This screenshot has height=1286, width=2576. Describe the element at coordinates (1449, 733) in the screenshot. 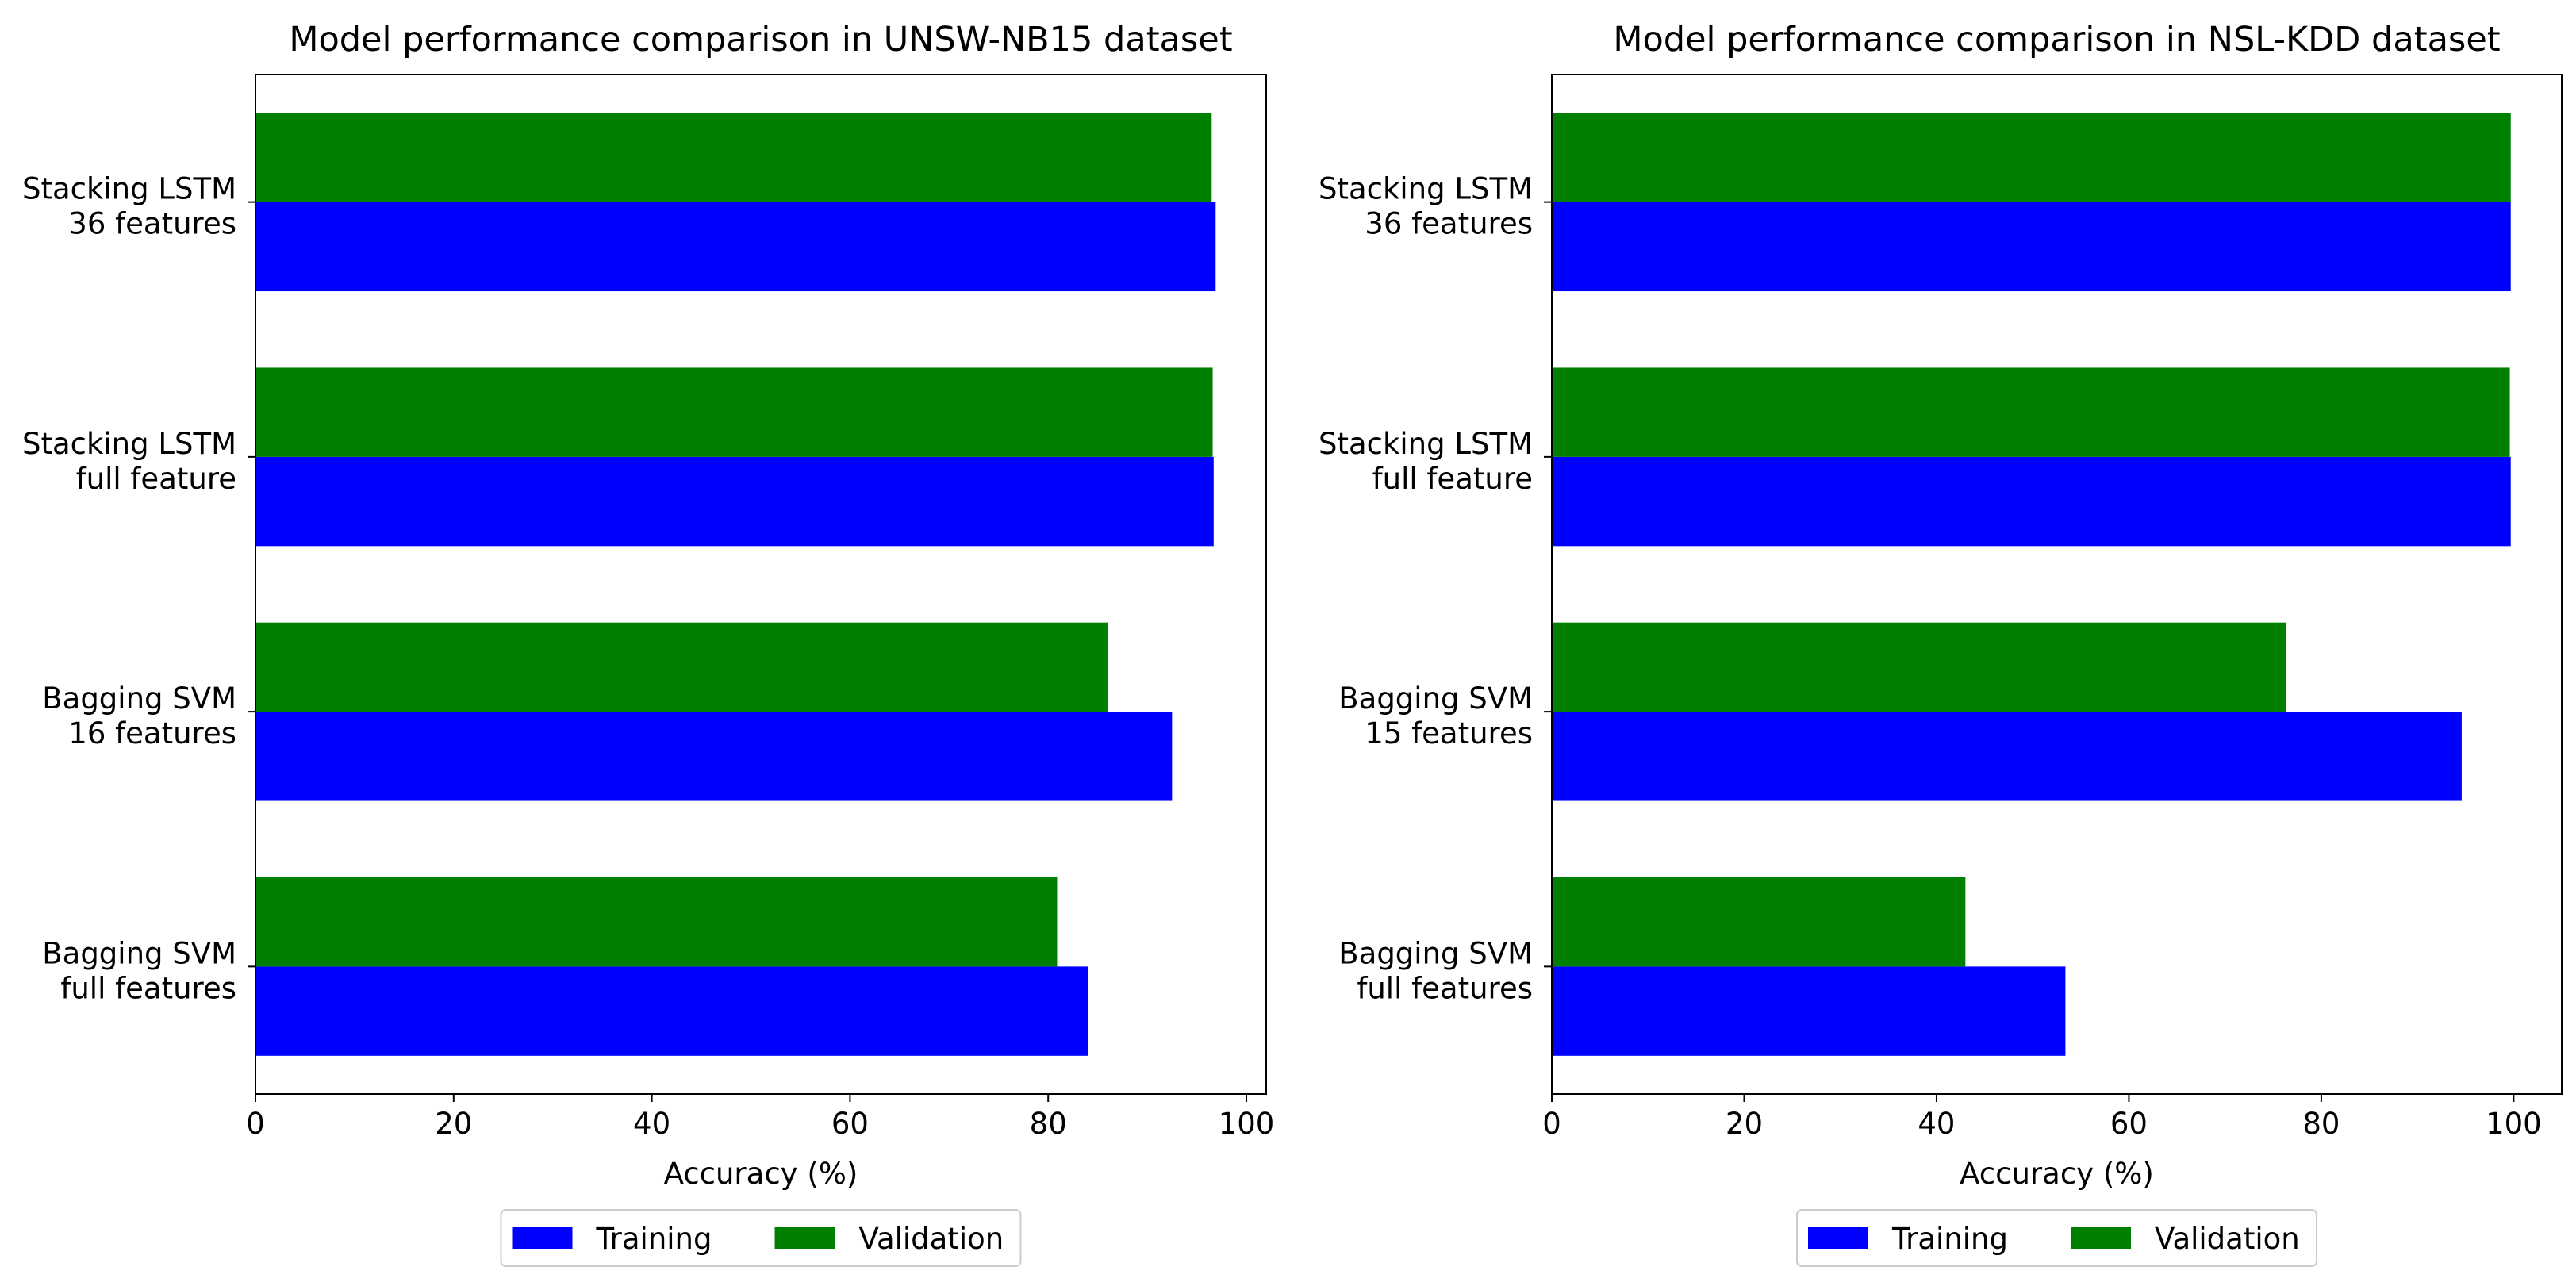

I see `y-tick-label-line: 15 features` at that location.